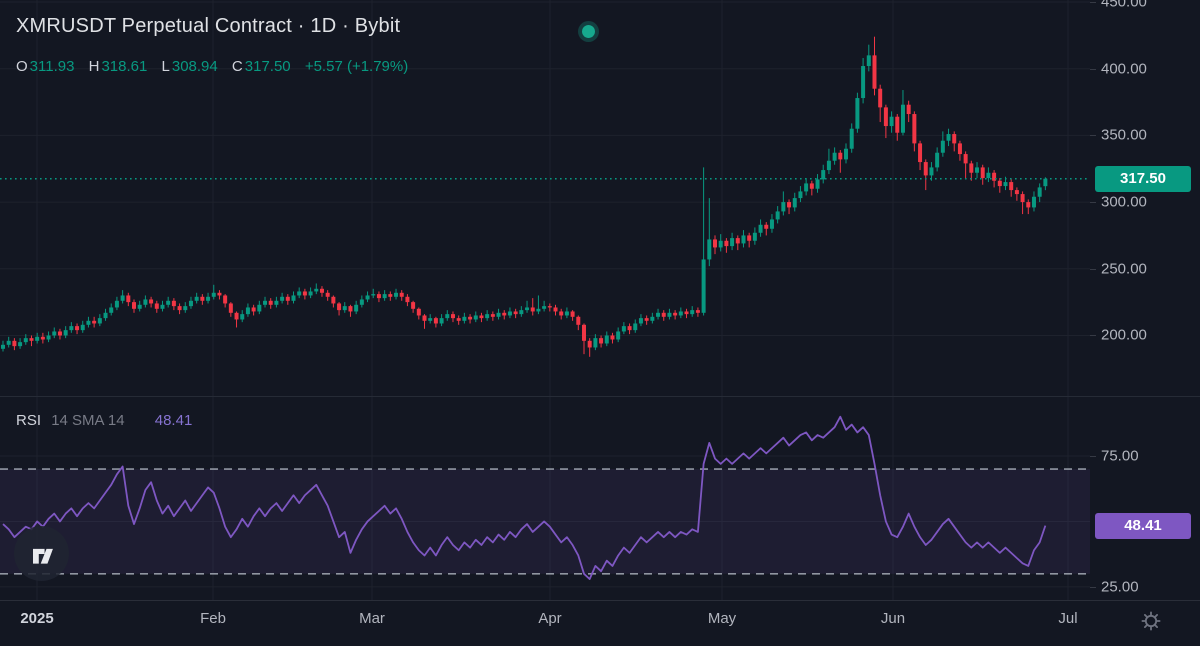 Image resolution: width=1200 pixels, height=646 pixels. I want to click on time-tick-month: Feb, so click(213, 618).